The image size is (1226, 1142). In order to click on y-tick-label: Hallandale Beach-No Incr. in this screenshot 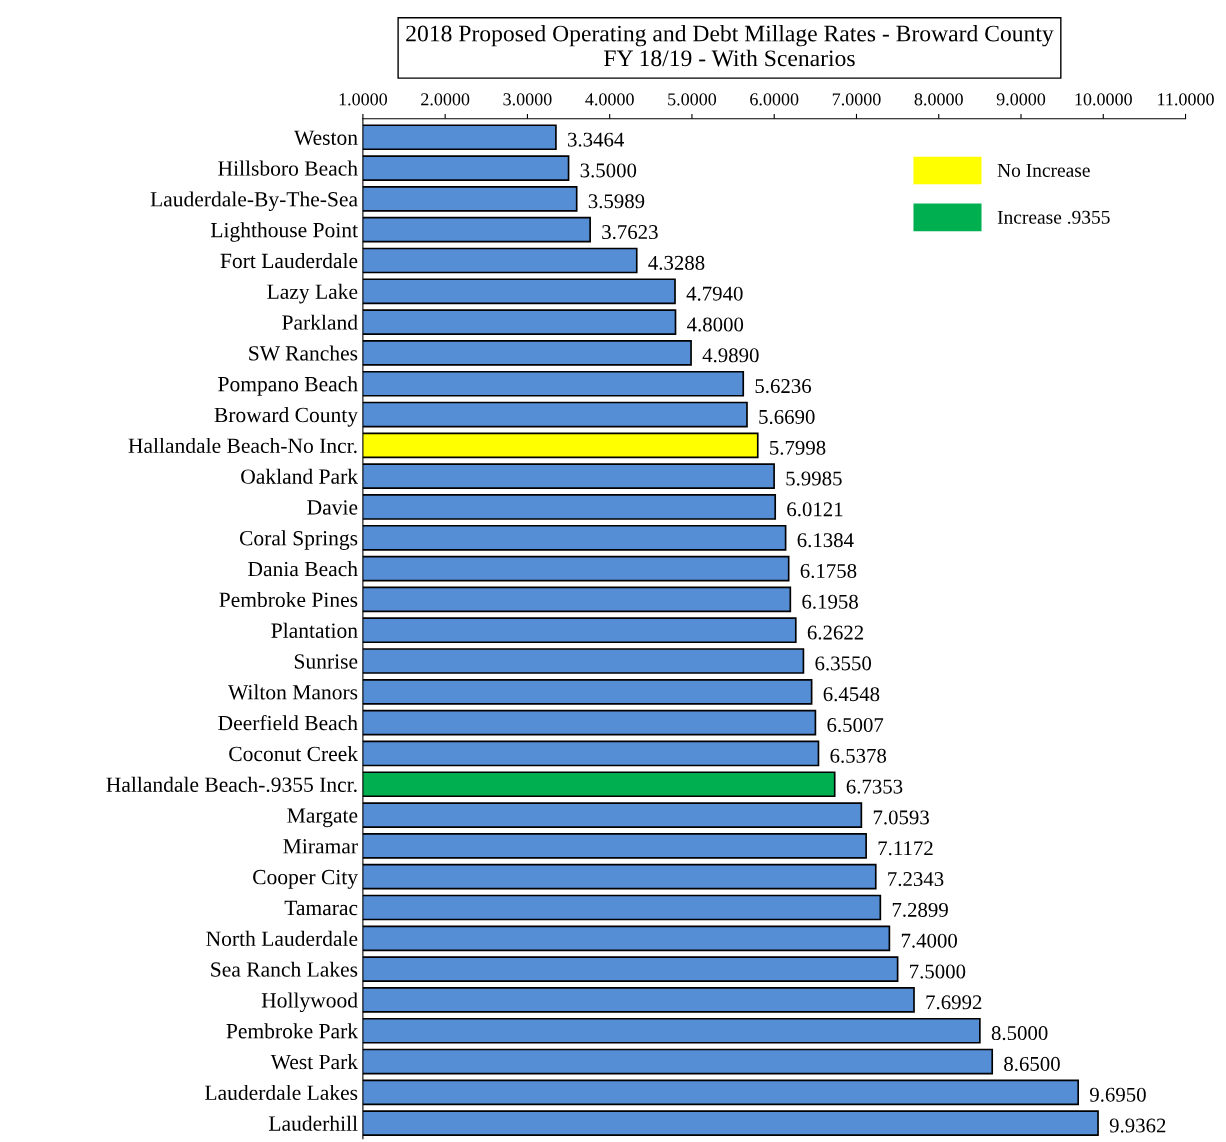, I will do `click(242, 445)`.